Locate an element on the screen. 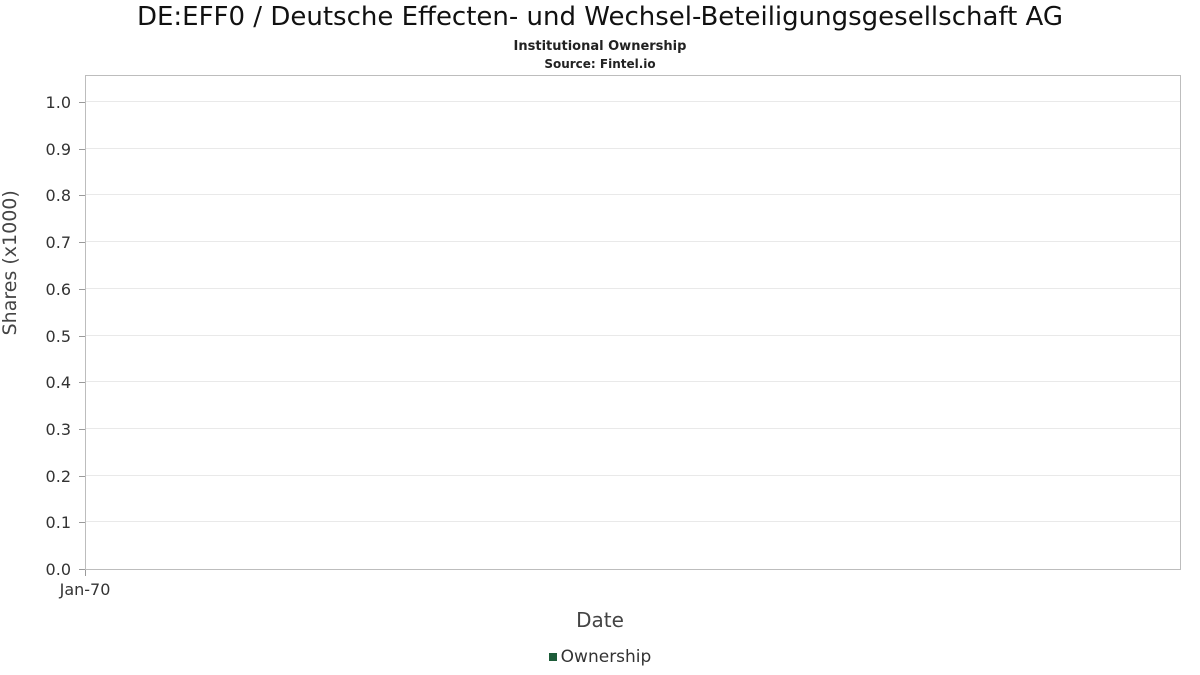 Image resolution: width=1200 pixels, height=675 pixels. legend: Ownership is located at coordinates (600, 657).